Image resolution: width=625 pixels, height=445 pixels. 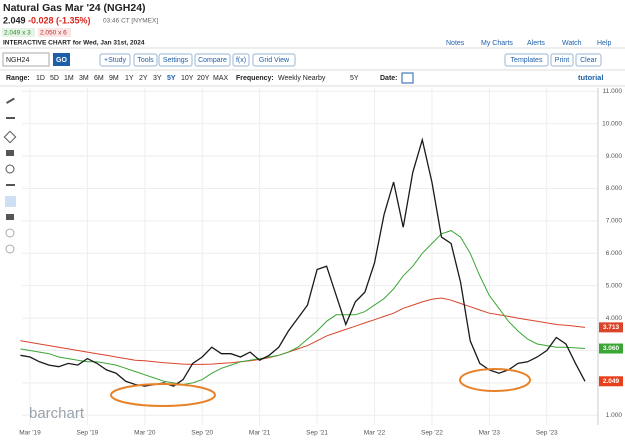 What do you see at coordinates (407, 78) in the screenshot?
I see `date-picker` at bounding box center [407, 78].